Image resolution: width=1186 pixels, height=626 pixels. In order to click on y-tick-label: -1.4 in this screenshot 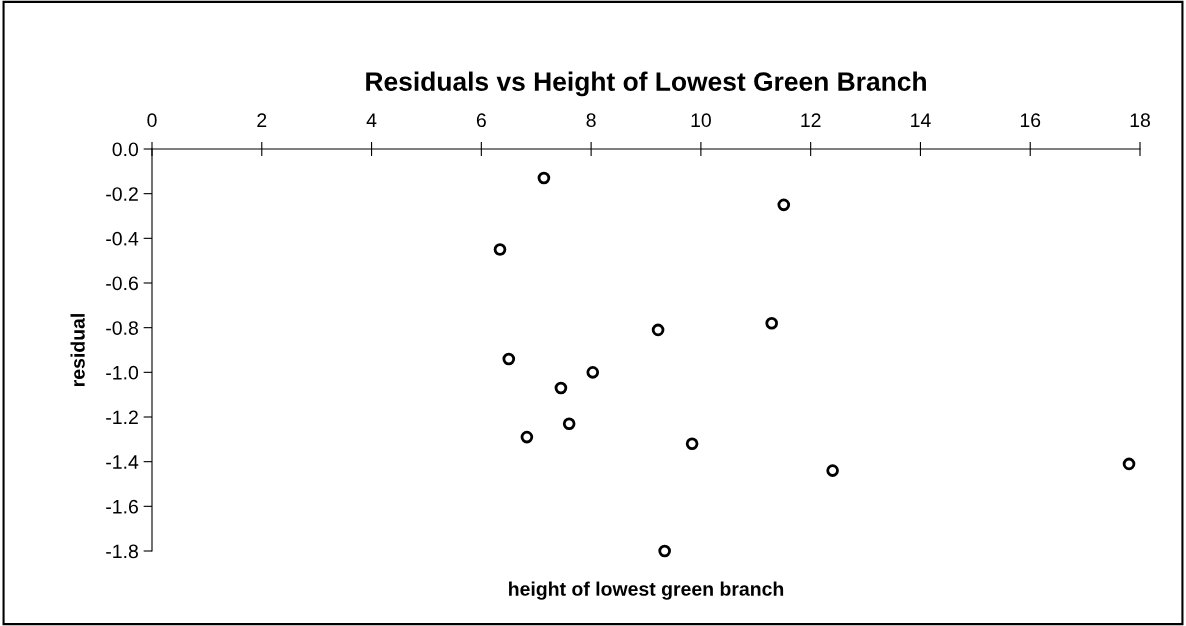, I will do `click(122, 462)`.